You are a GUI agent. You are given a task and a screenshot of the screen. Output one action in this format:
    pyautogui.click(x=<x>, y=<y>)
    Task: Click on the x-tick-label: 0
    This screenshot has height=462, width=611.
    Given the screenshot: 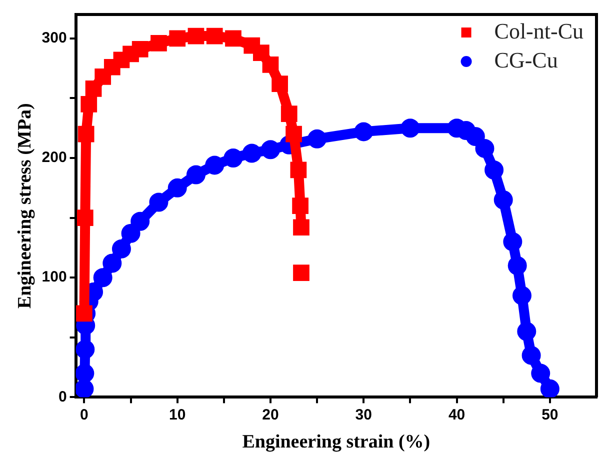 What is the action you would take?
    pyautogui.click(x=84, y=415)
    